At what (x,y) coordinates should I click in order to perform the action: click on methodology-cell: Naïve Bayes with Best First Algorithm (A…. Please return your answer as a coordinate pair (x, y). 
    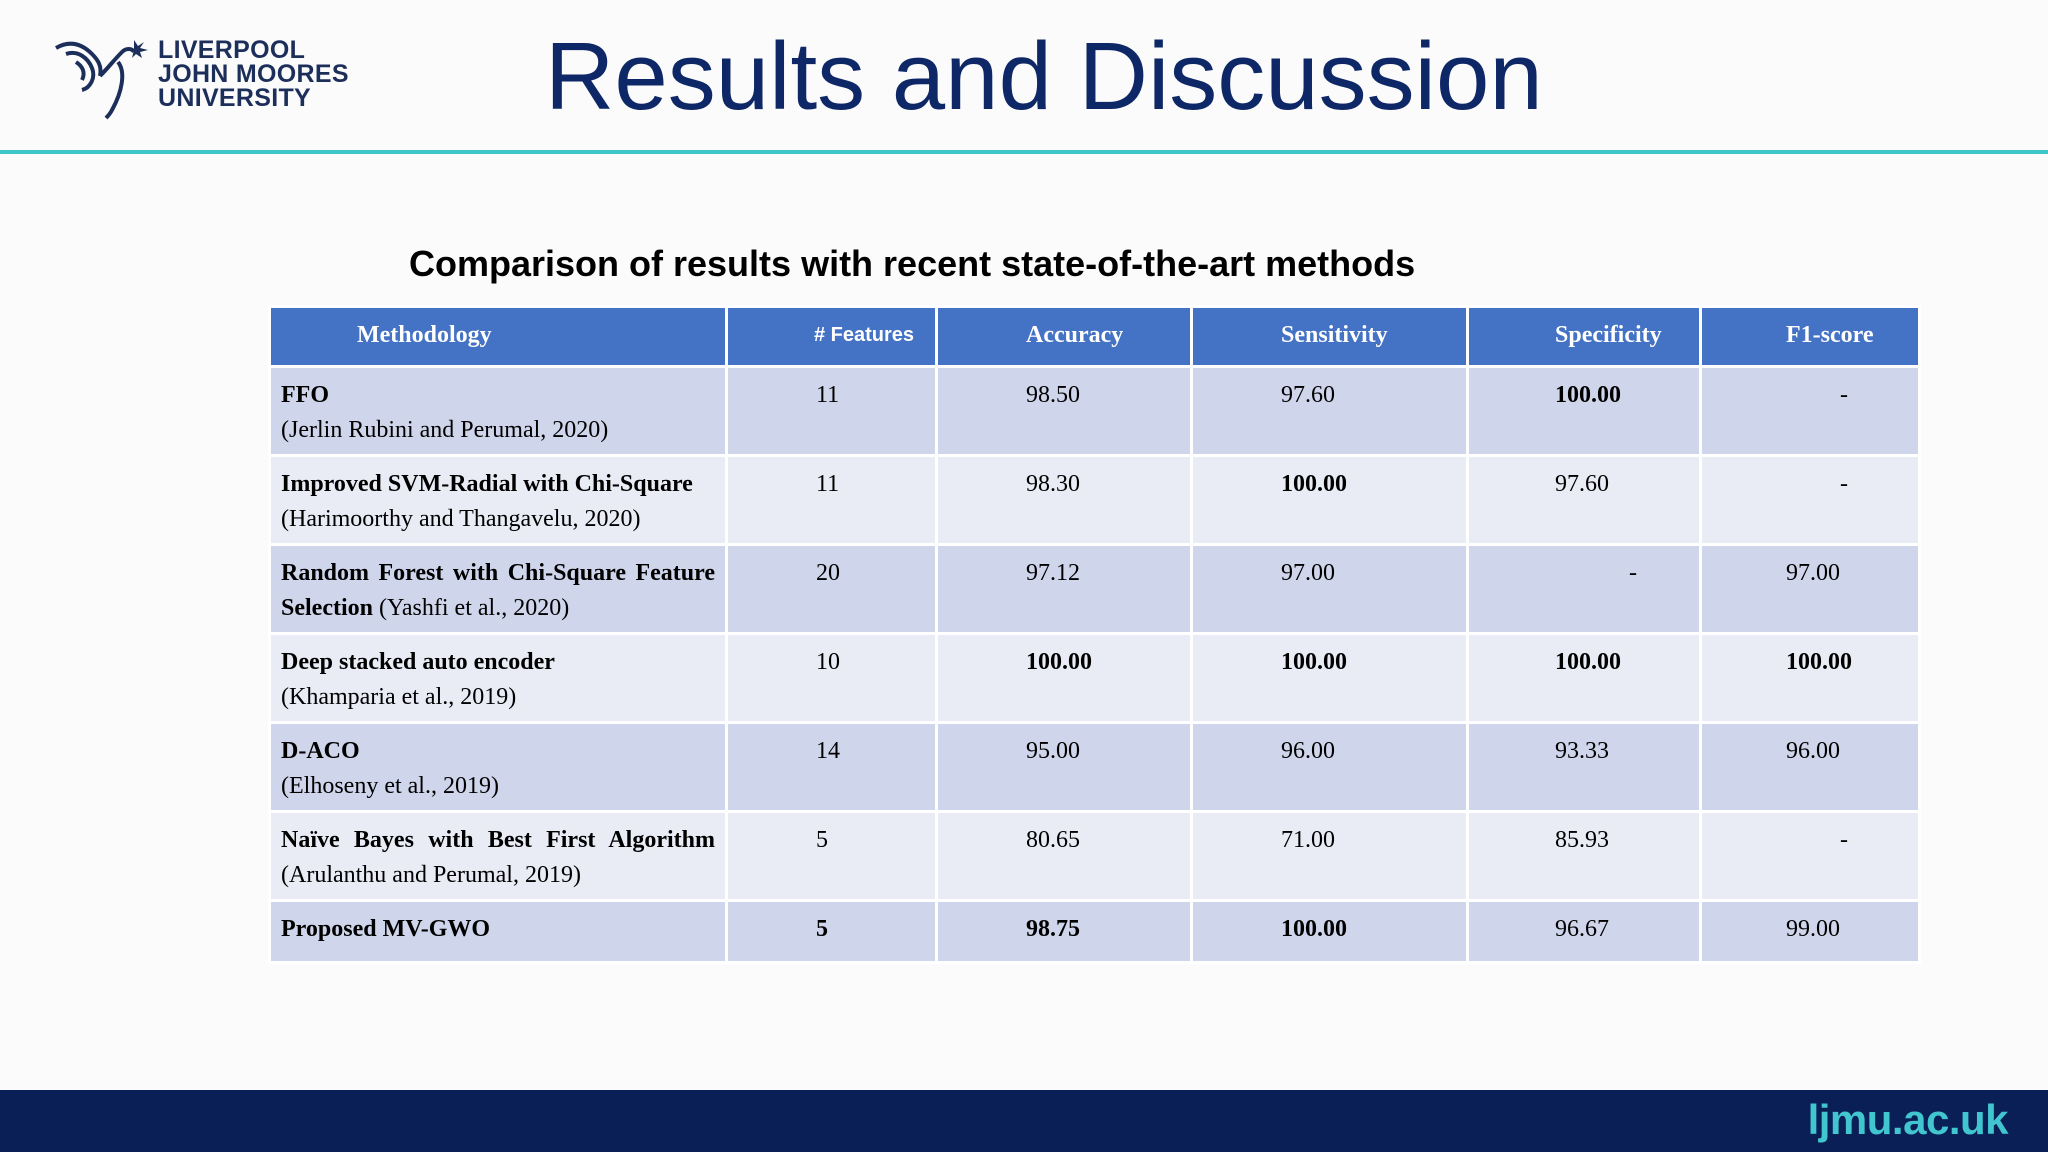
    Looking at the image, I should click on (498, 856).